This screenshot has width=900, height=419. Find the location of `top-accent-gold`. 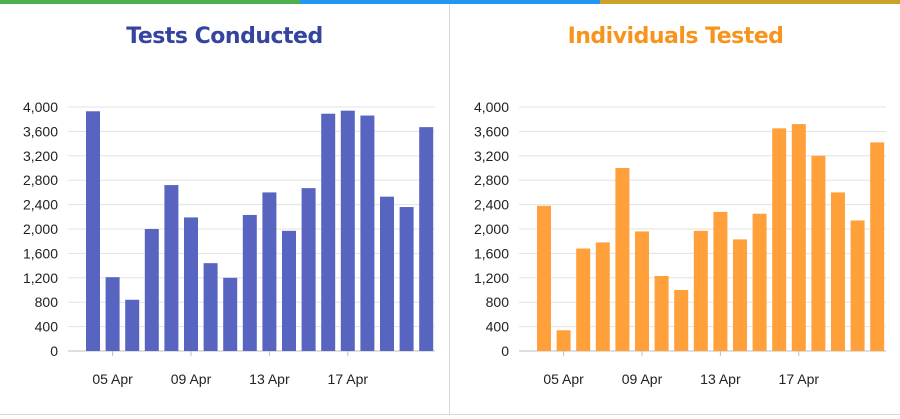

top-accent-gold is located at coordinates (750, 2).